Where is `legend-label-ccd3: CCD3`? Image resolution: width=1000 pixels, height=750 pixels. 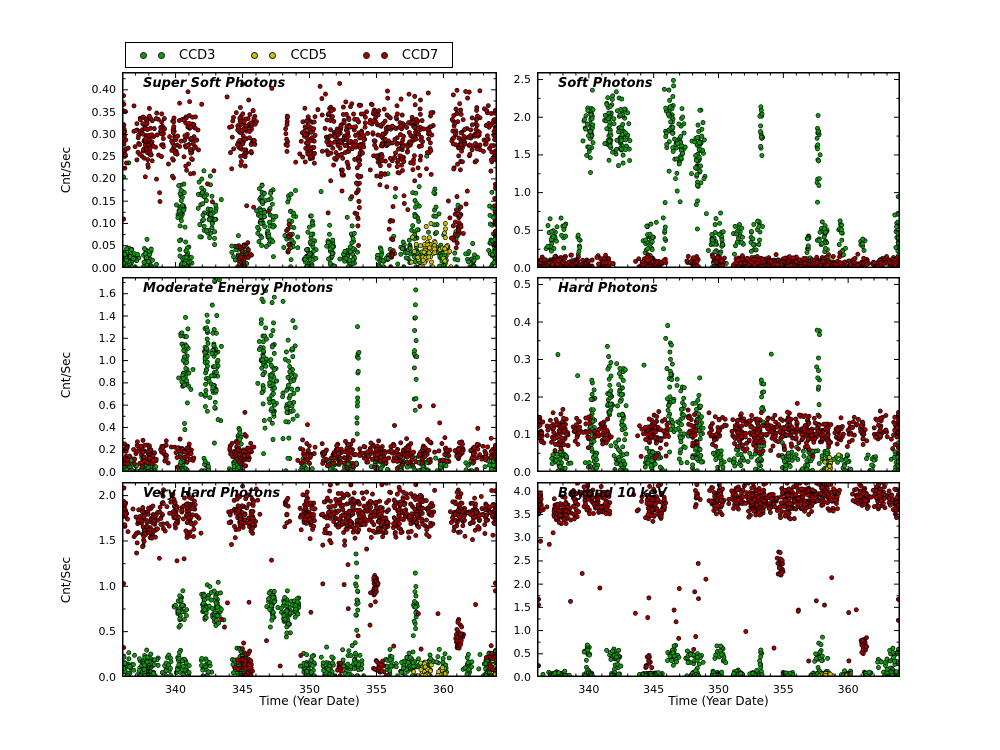
legend-label-ccd3: CCD3 is located at coordinates (197, 55).